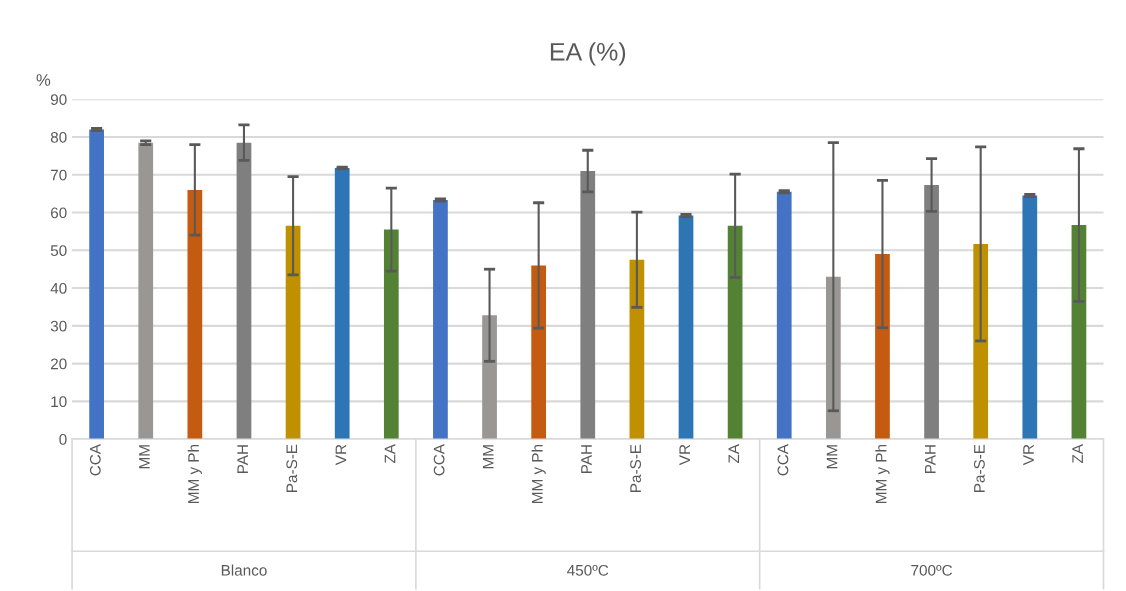  What do you see at coordinates (244, 570) in the screenshot?
I see `text: Blanco` at bounding box center [244, 570].